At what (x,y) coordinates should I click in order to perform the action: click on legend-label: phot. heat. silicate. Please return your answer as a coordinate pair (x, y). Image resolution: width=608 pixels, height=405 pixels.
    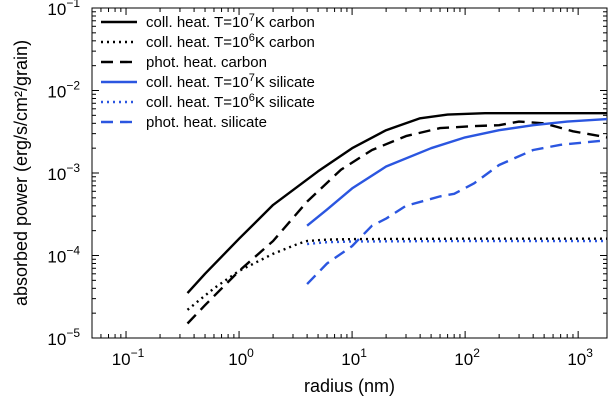
    Looking at the image, I should click on (206, 122).